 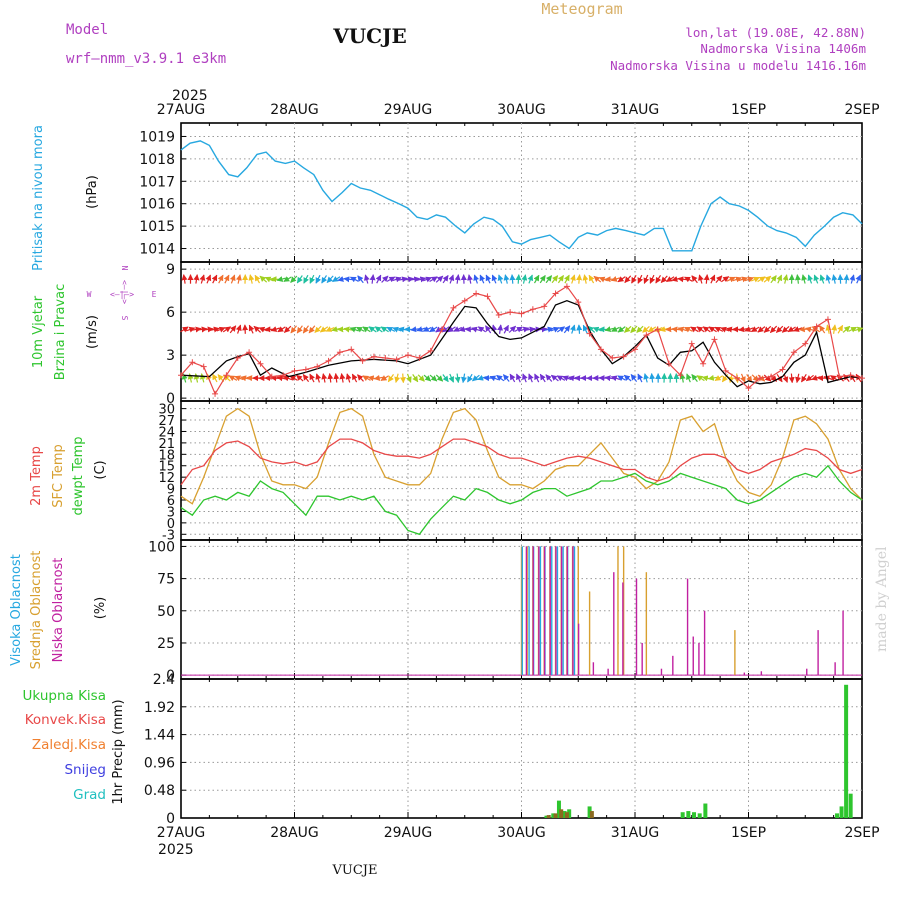 I want to click on cloud-side-label-3: Niska Oblacnost, so click(x=58, y=610).